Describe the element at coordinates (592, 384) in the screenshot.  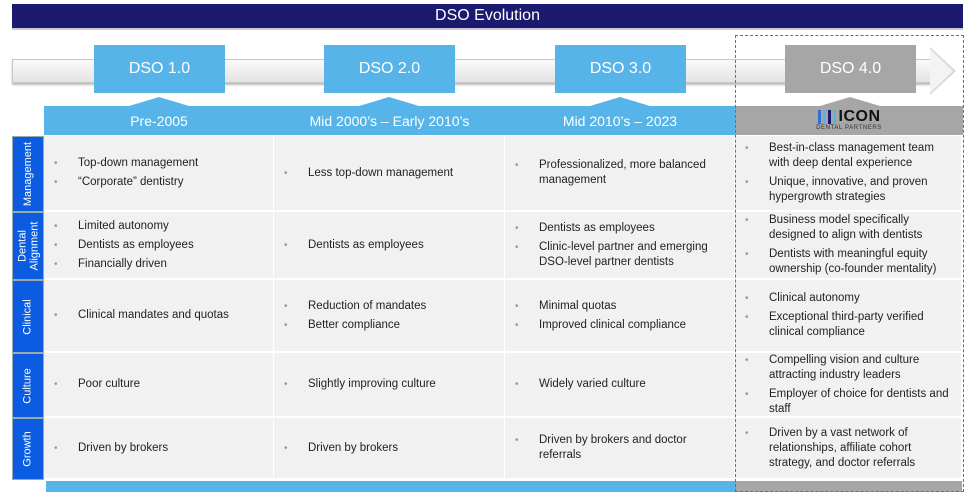
I see `bullet-text: Widely varied culture` at that location.